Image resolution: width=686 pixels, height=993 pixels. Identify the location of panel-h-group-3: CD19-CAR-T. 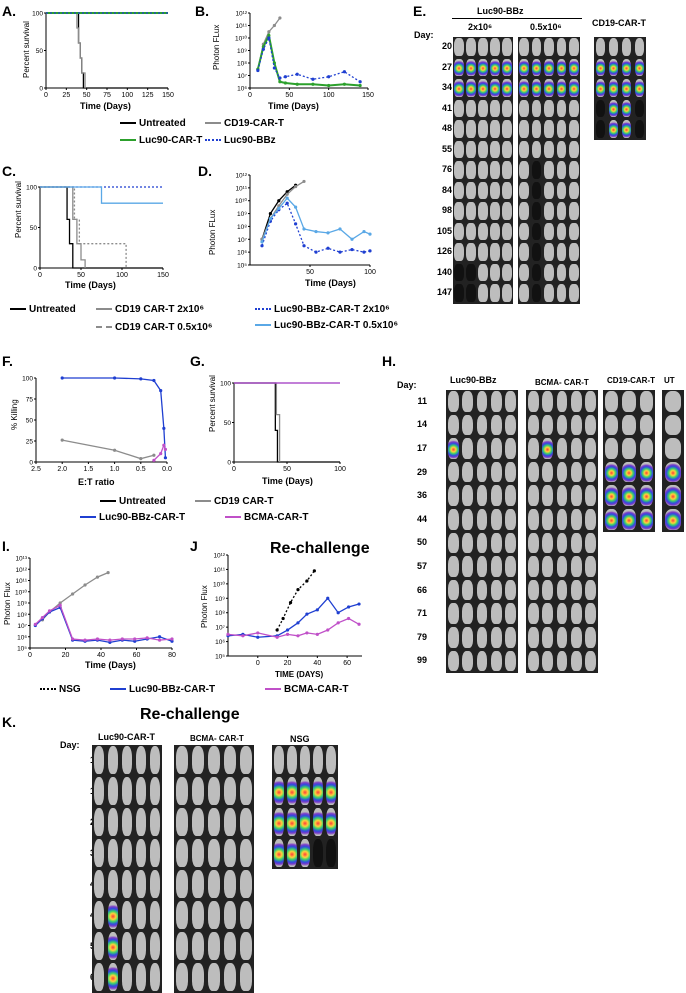
(631, 380).